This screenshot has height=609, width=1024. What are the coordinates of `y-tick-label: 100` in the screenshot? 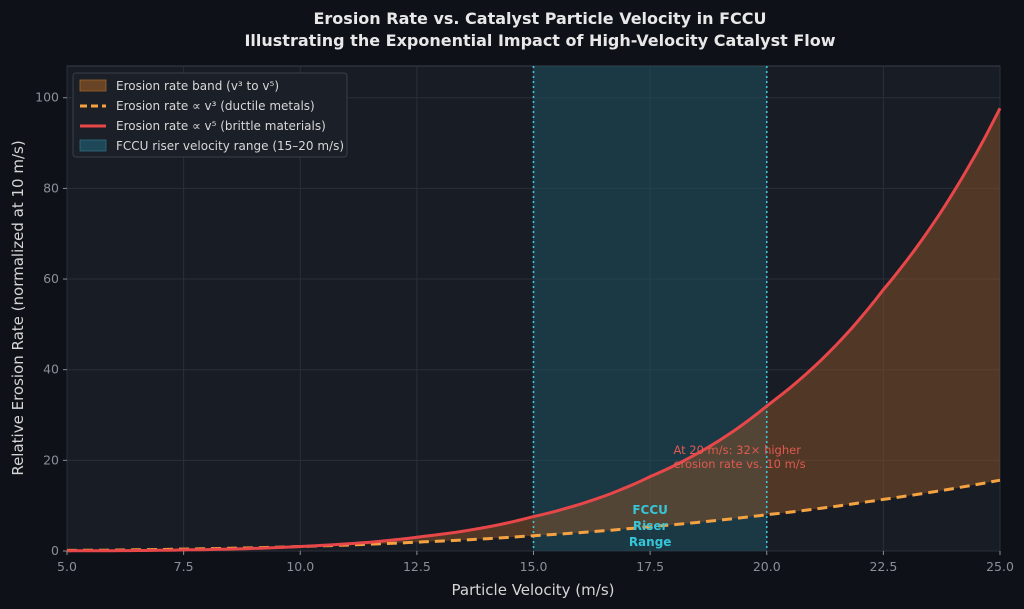 It's located at (47, 97).